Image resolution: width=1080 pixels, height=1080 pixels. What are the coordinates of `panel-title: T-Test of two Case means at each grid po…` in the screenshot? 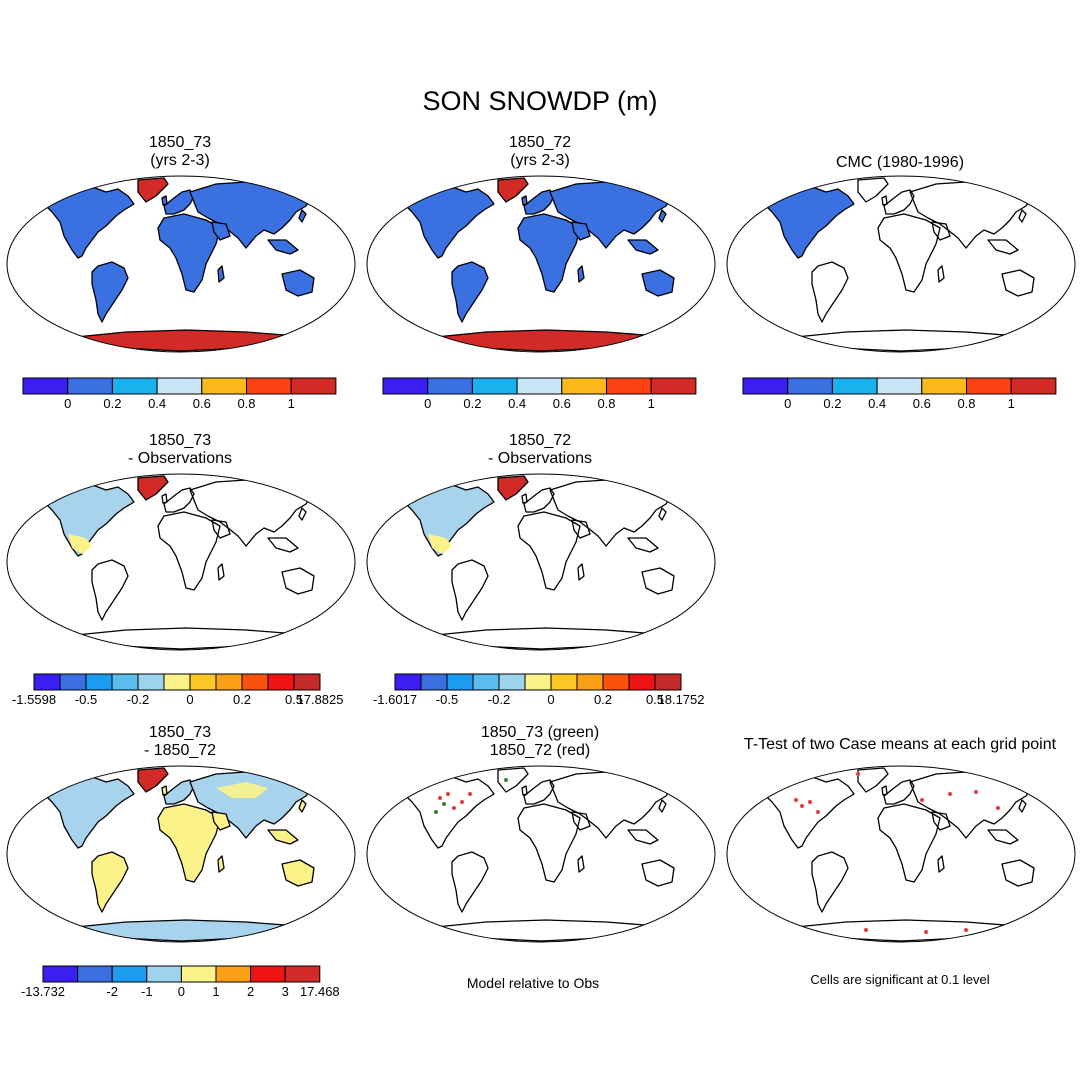 It's located at (900, 744).